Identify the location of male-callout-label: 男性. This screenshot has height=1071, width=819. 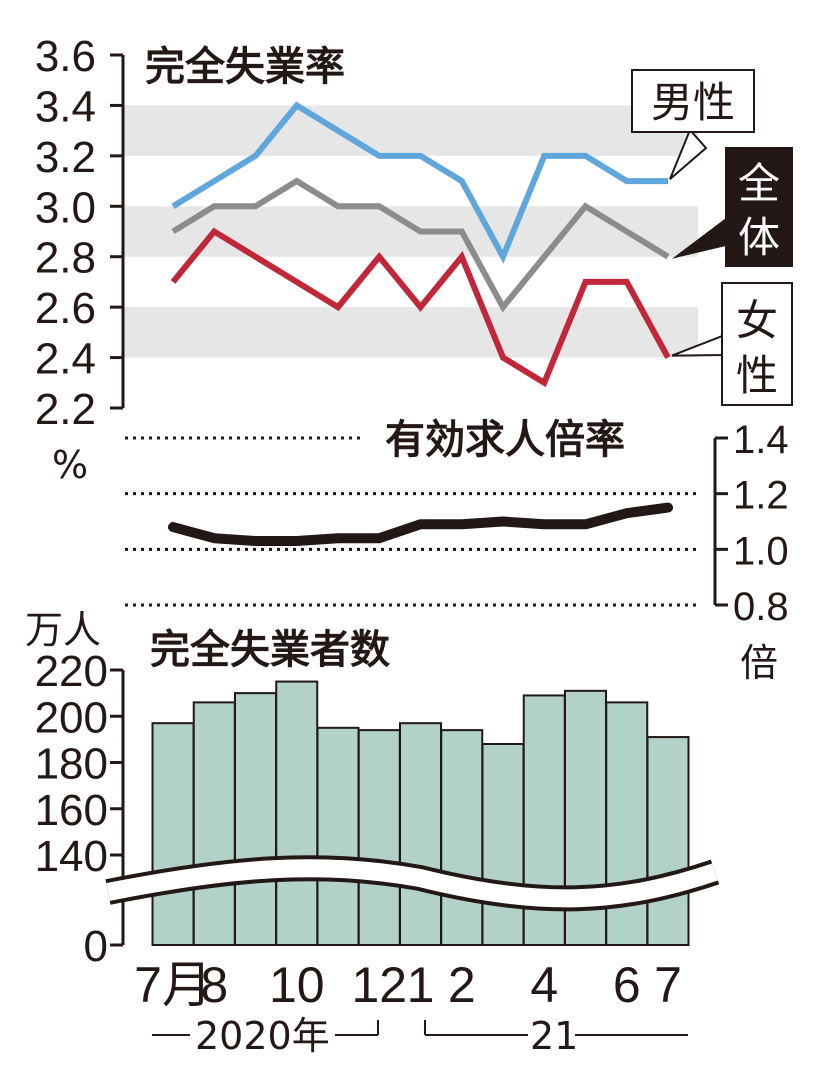
(693, 102).